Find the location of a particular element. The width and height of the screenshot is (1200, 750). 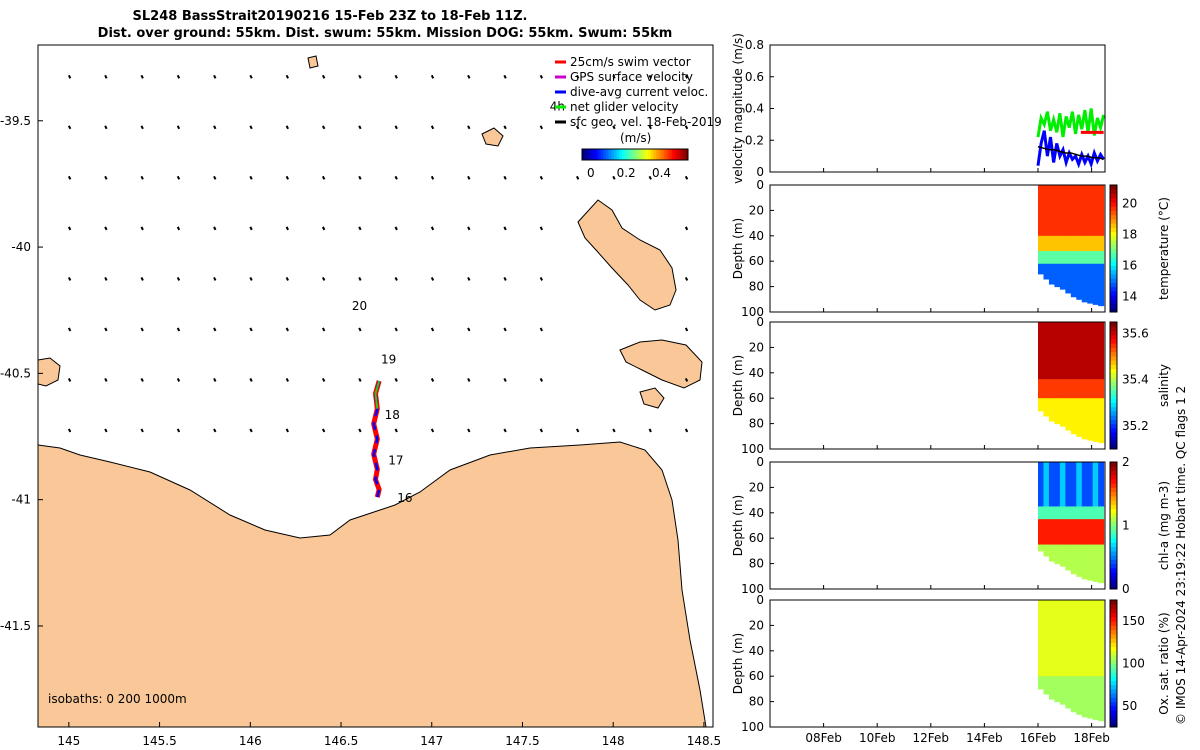

y-tick-label: -40.5 is located at coordinates (15, 373).